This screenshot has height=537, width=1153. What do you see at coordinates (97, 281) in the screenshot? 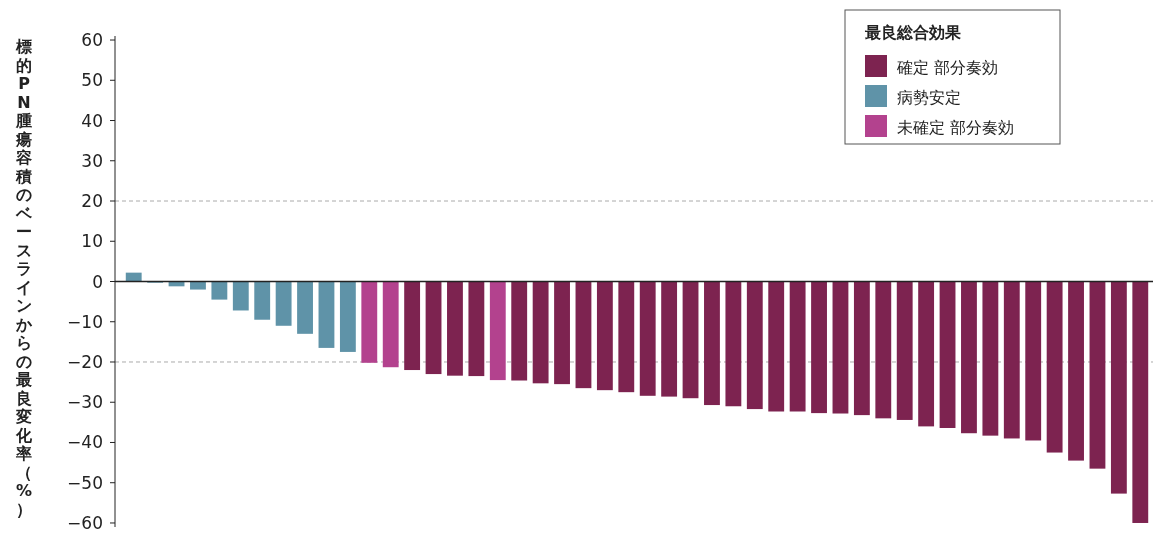
I see `y-tick-label: 0` at bounding box center [97, 281].